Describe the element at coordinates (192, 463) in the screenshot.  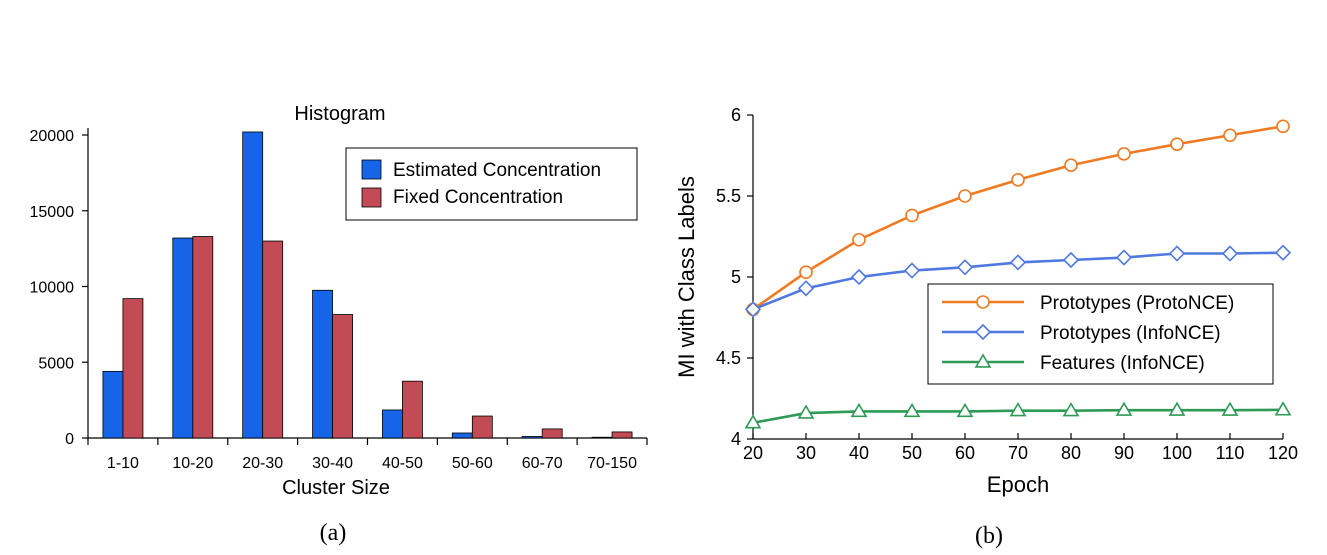
I see `histogram-category-label: 10-20` at that location.